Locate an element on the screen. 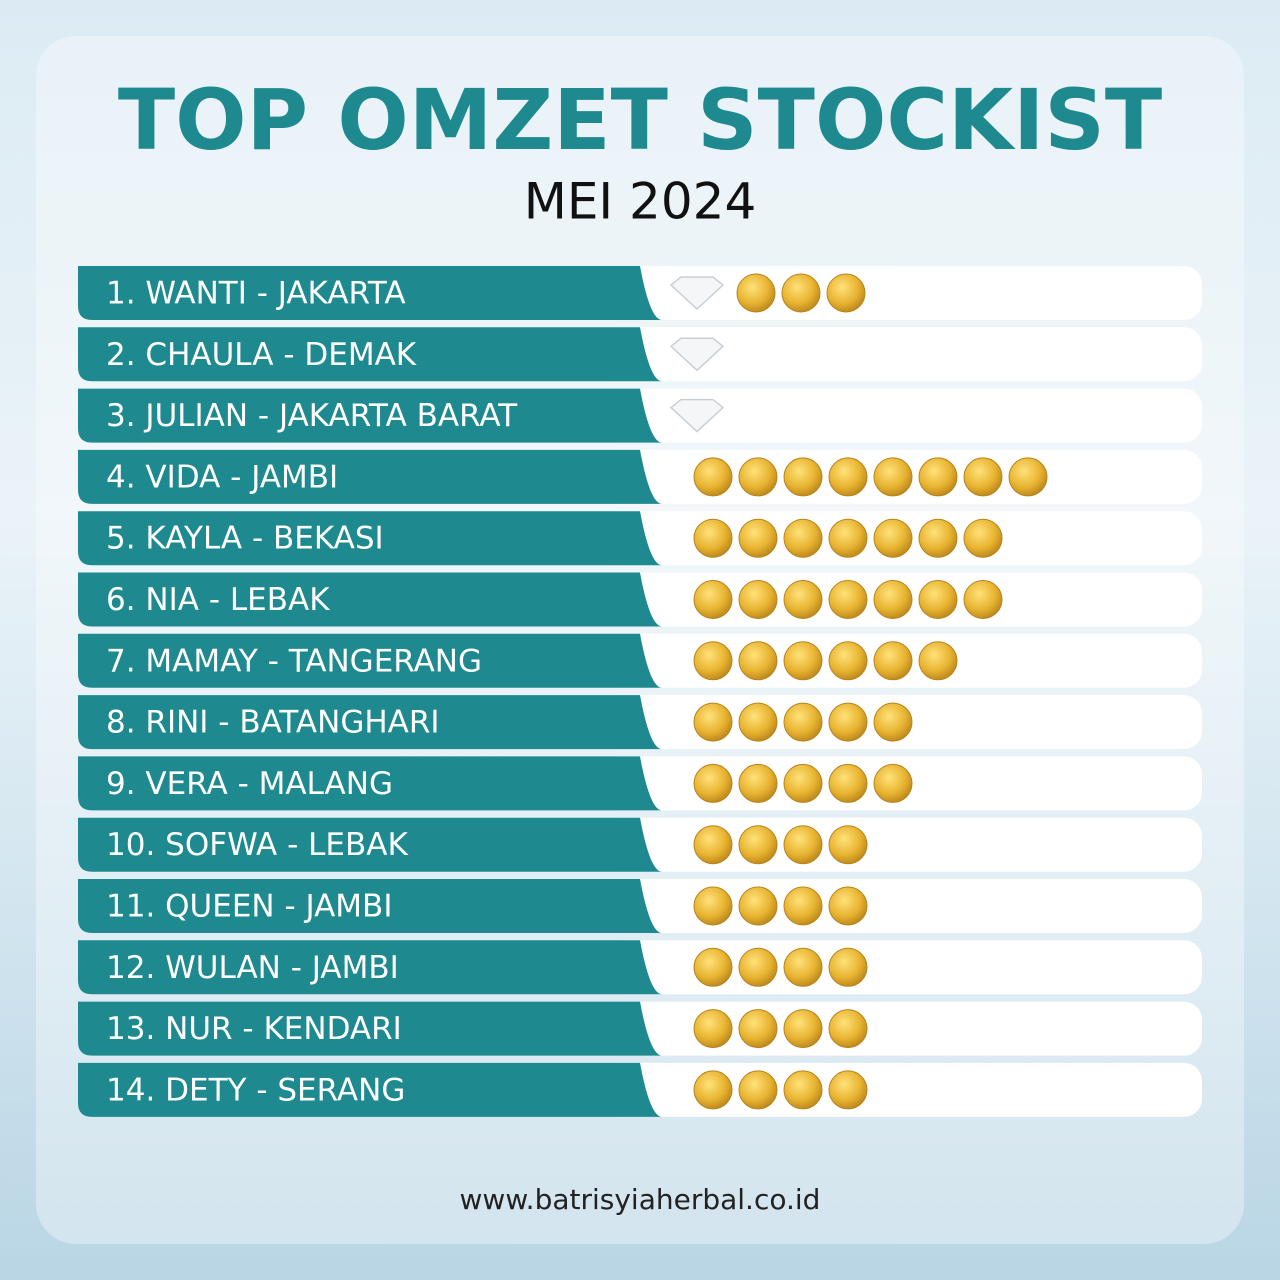 The image size is (1280, 1280). row-label: 14. DETY - SERANG is located at coordinates (255, 1090).